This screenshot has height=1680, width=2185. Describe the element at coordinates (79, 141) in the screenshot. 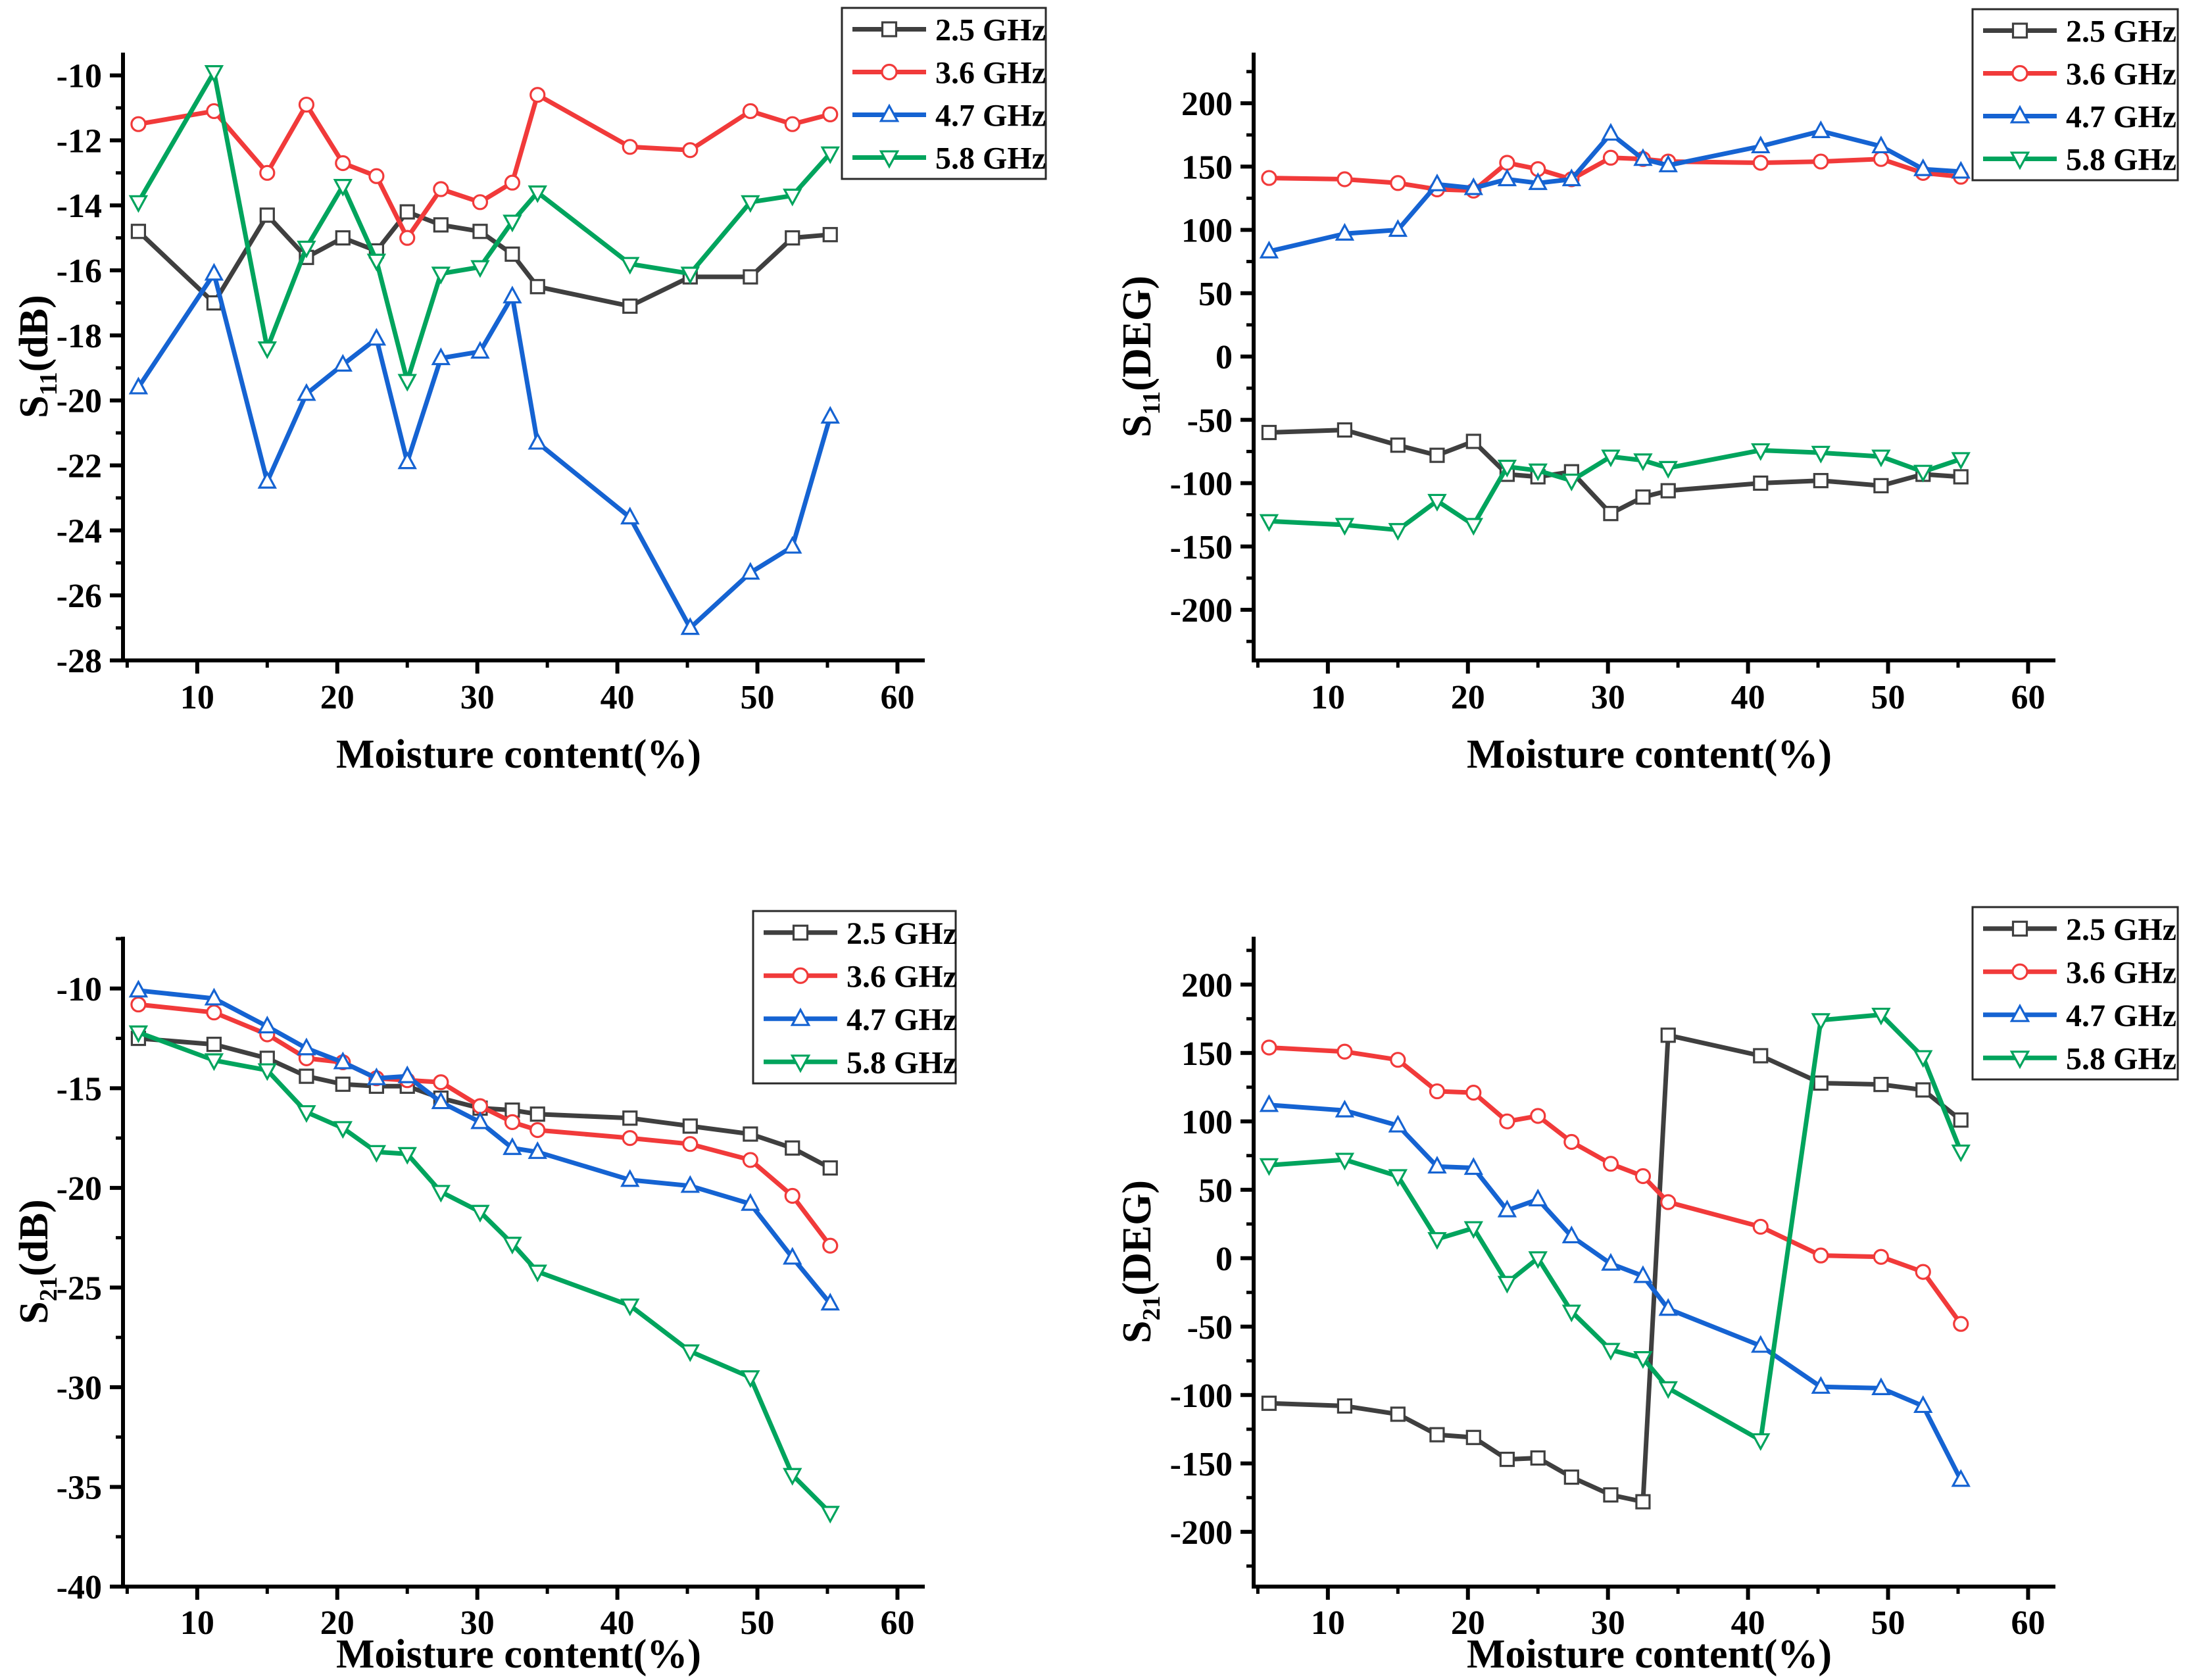

I see `y-tick-label: -12` at that location.